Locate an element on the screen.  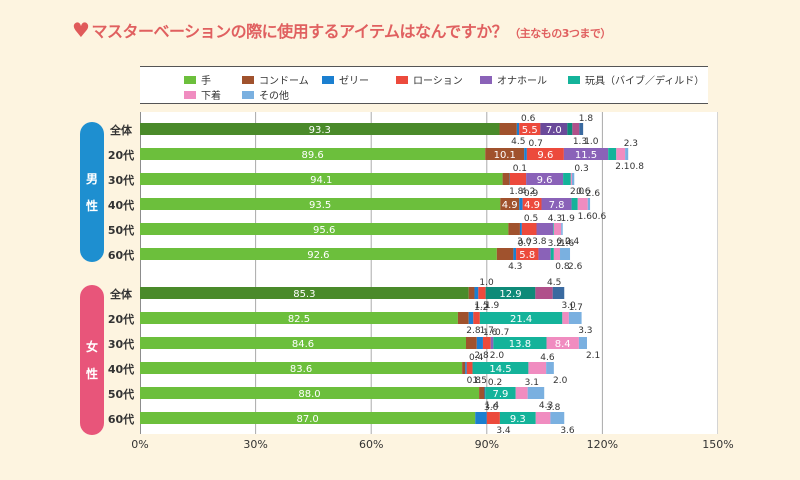
data-label: 0.3 is located at coordinates (581, 169).